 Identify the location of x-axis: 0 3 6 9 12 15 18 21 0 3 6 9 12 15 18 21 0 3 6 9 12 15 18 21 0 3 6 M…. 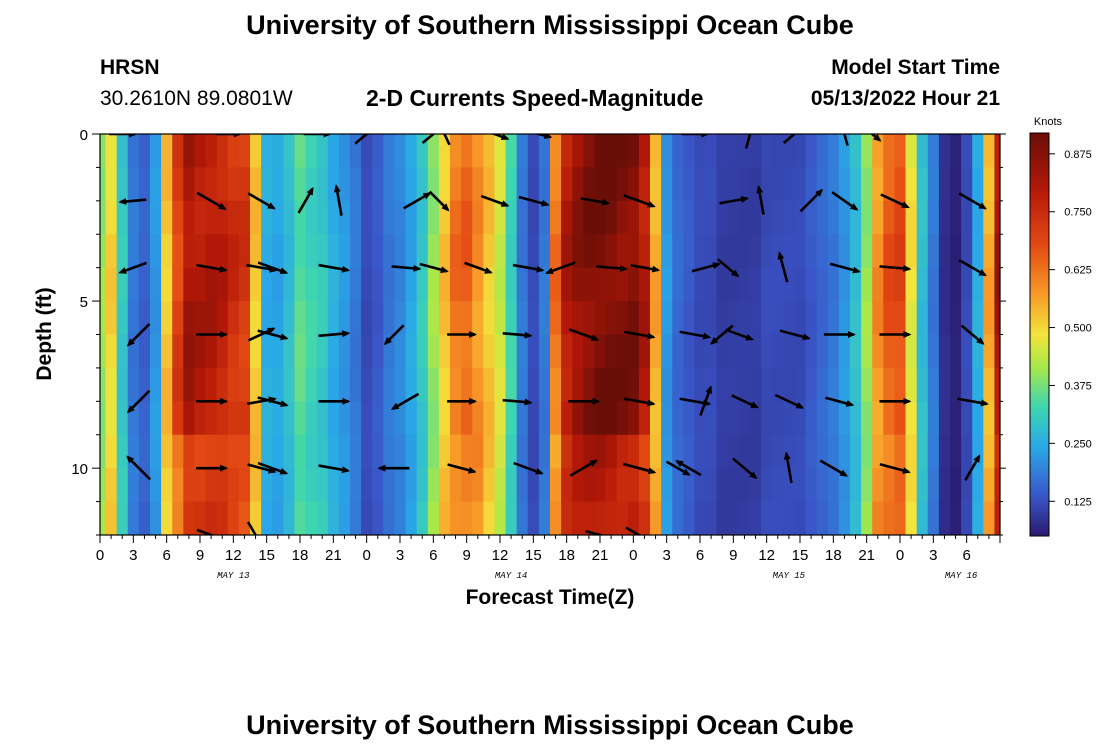
(548, 558).